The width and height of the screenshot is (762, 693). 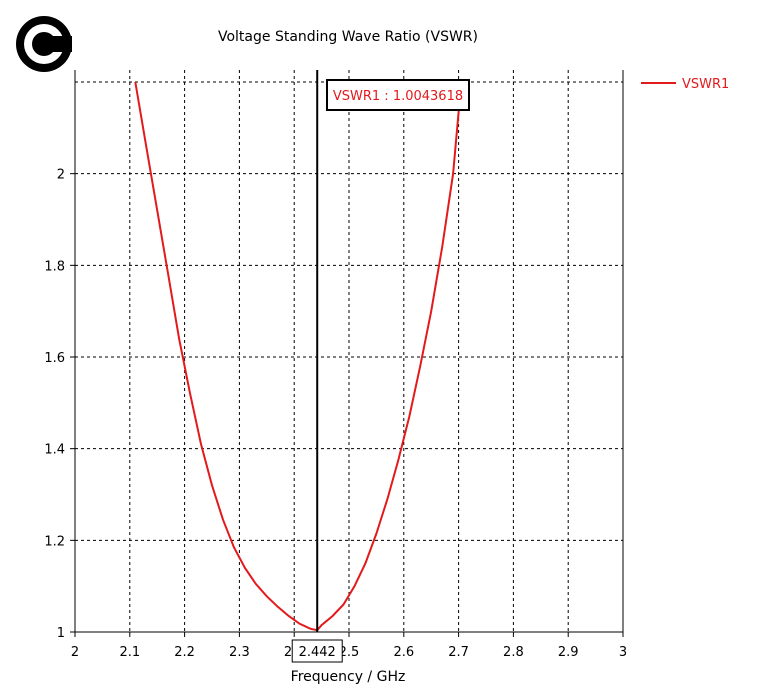 What do you see at coordinates (54, 404) in the screenshot?
I see `y-tick-labels: 1 1.2 1.4 1.6 1.8 2` at bounding box center [54, 404].